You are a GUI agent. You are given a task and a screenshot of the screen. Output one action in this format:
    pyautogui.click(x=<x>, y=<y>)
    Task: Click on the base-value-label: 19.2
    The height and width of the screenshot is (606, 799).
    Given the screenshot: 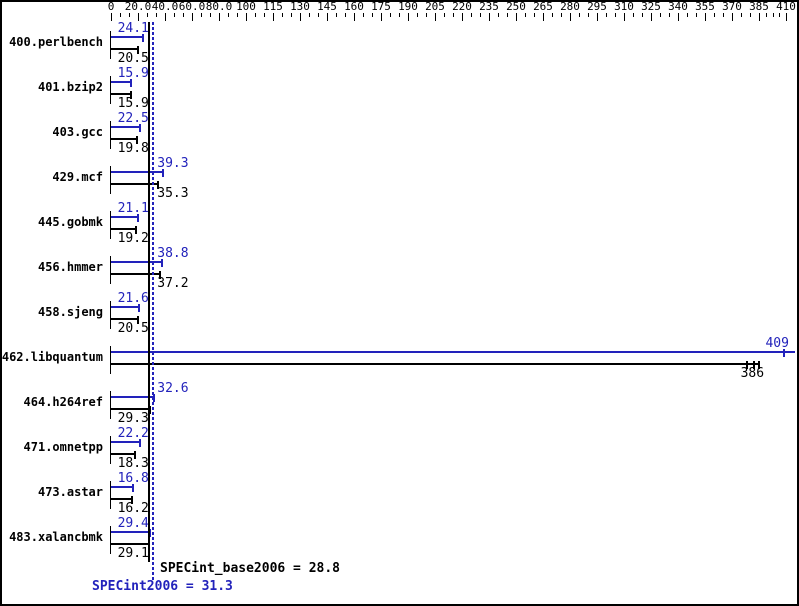 What is the action you would take?
    pyautogui.click(x=133, y=238)
    